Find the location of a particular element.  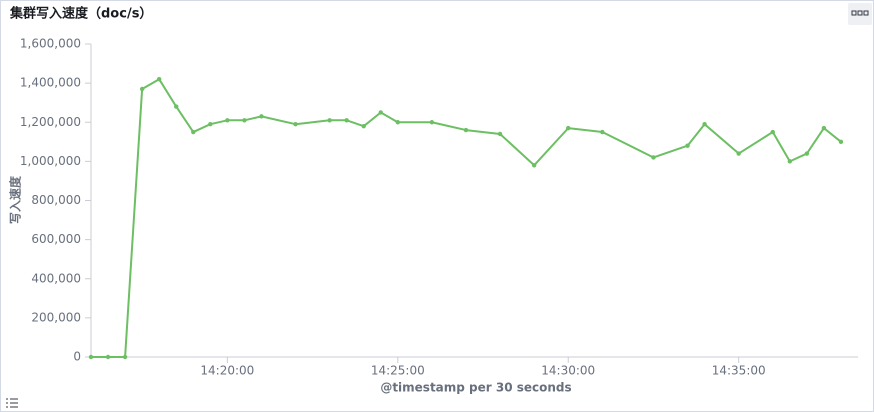

y-tick-label: 1,600,000 is located at coordinates (50, 44).